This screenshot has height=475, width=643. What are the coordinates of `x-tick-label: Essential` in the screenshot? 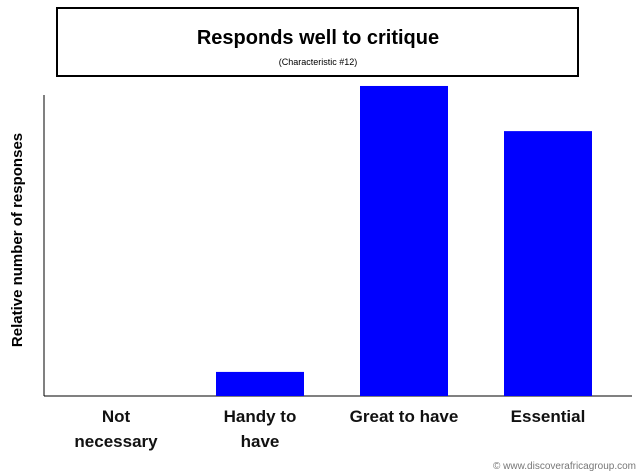 It's located at (548, 416).